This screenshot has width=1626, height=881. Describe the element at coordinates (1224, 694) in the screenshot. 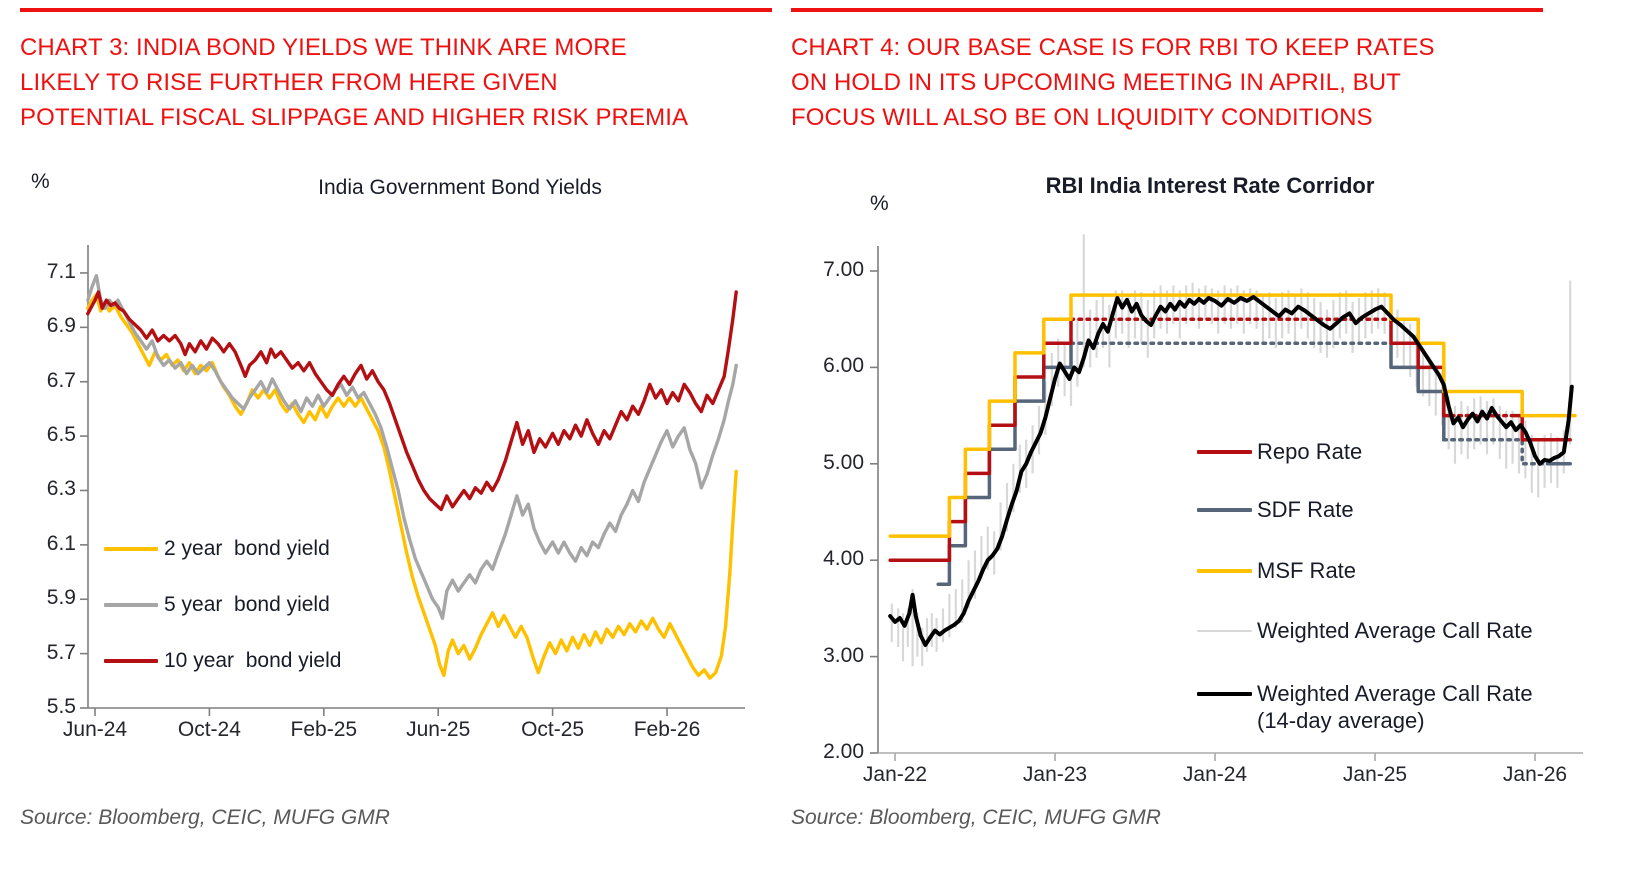

I see `legend-swatch-wacr14` at that location.